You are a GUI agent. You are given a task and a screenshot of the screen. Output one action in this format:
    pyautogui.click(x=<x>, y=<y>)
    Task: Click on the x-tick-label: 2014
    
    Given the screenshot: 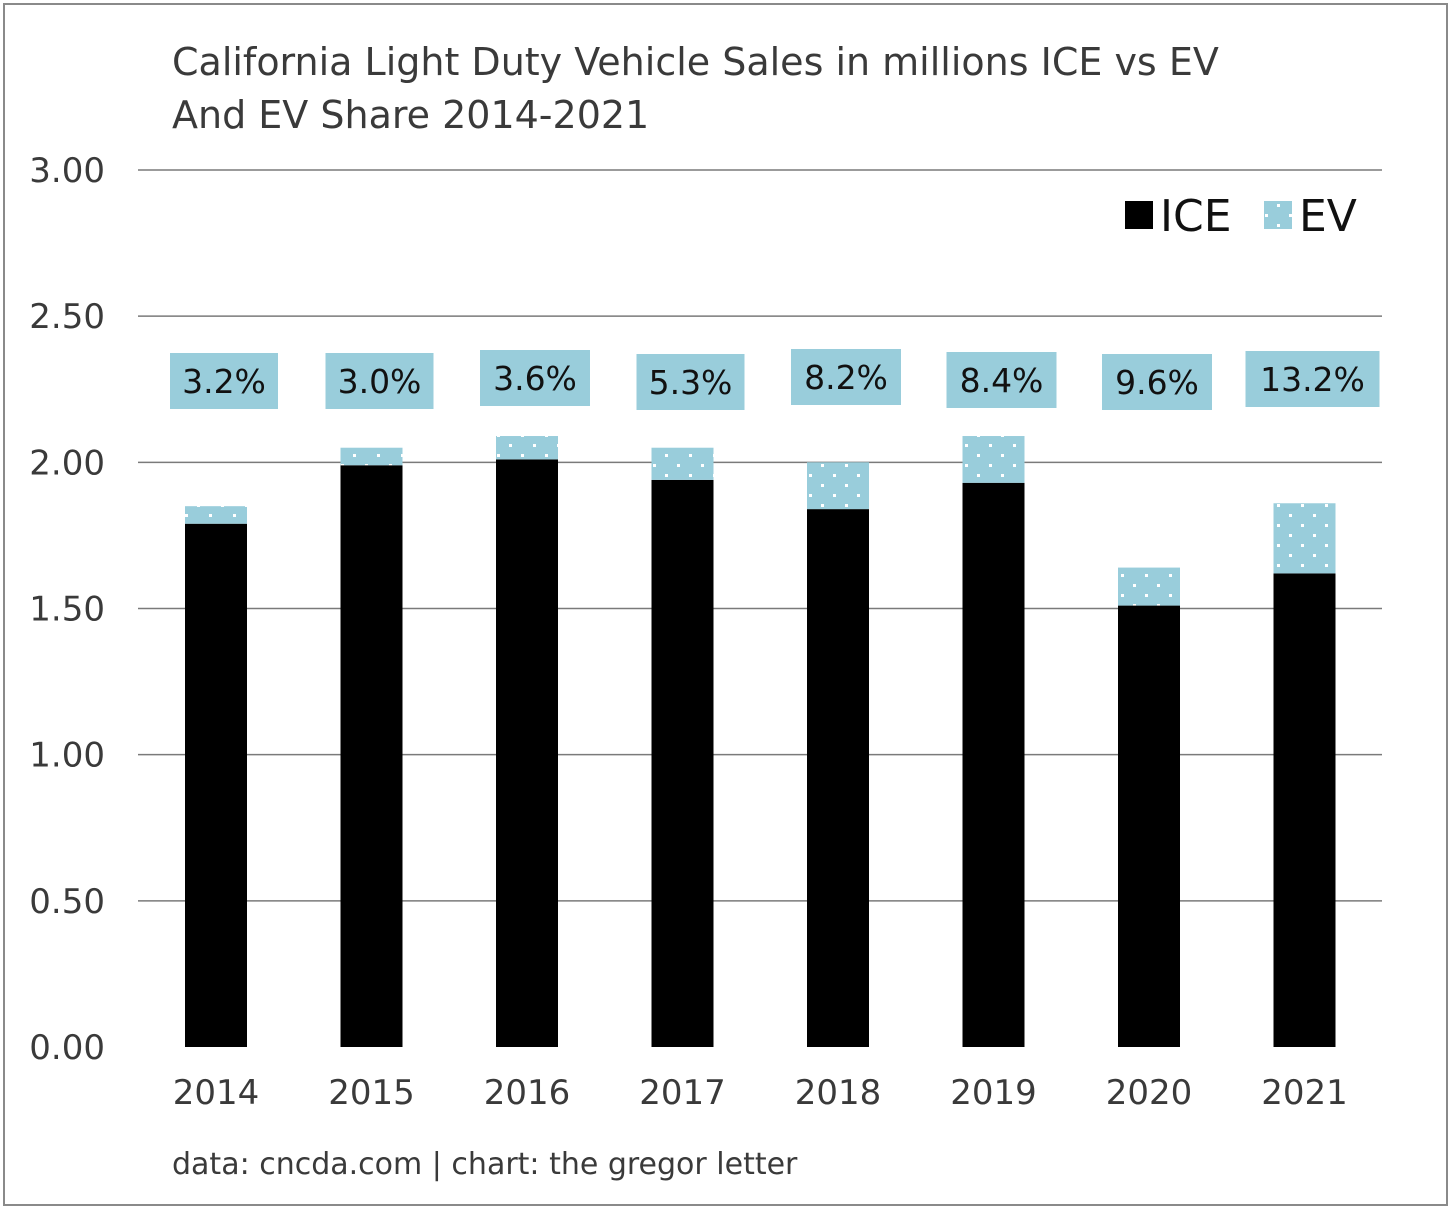 What is the action you would take?
    pyautogui.click(x=216, y=1093)
    